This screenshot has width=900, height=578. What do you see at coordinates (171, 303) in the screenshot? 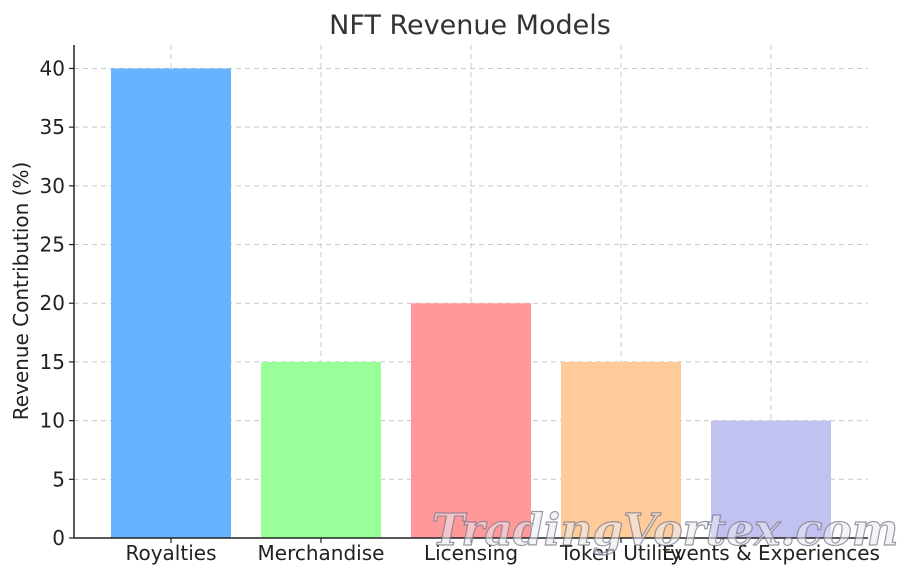
I see `bar-royalties` at bounding box center [171, 303].